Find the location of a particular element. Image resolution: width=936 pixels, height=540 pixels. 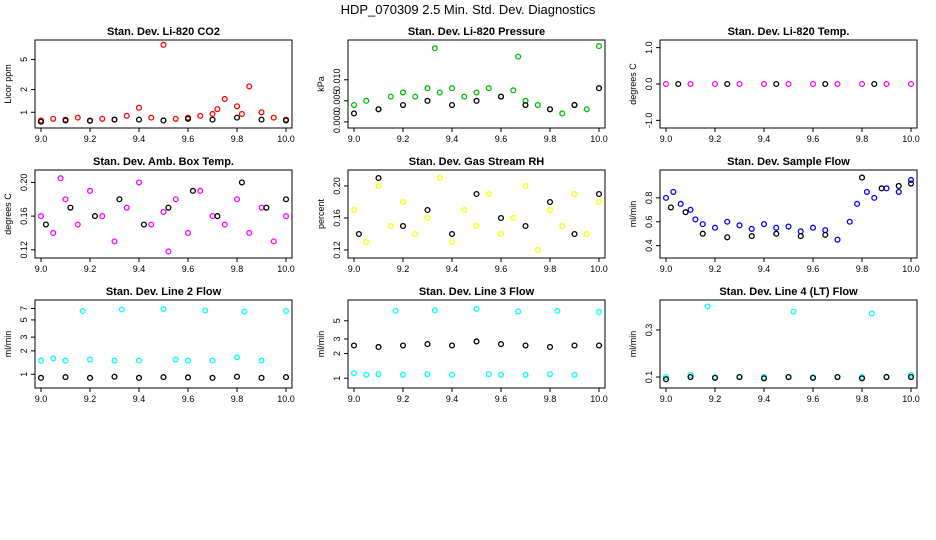

y-tick-label: 5 is located at coordinates (24, 319).